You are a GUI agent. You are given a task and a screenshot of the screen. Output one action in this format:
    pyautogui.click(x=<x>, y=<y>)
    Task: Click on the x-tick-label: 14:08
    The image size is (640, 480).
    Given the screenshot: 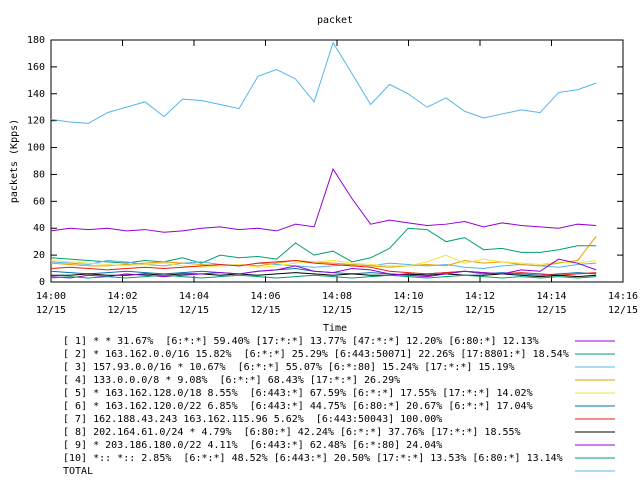 What is the action you would take?
    pyautogui.click(x=337, y=296)
    